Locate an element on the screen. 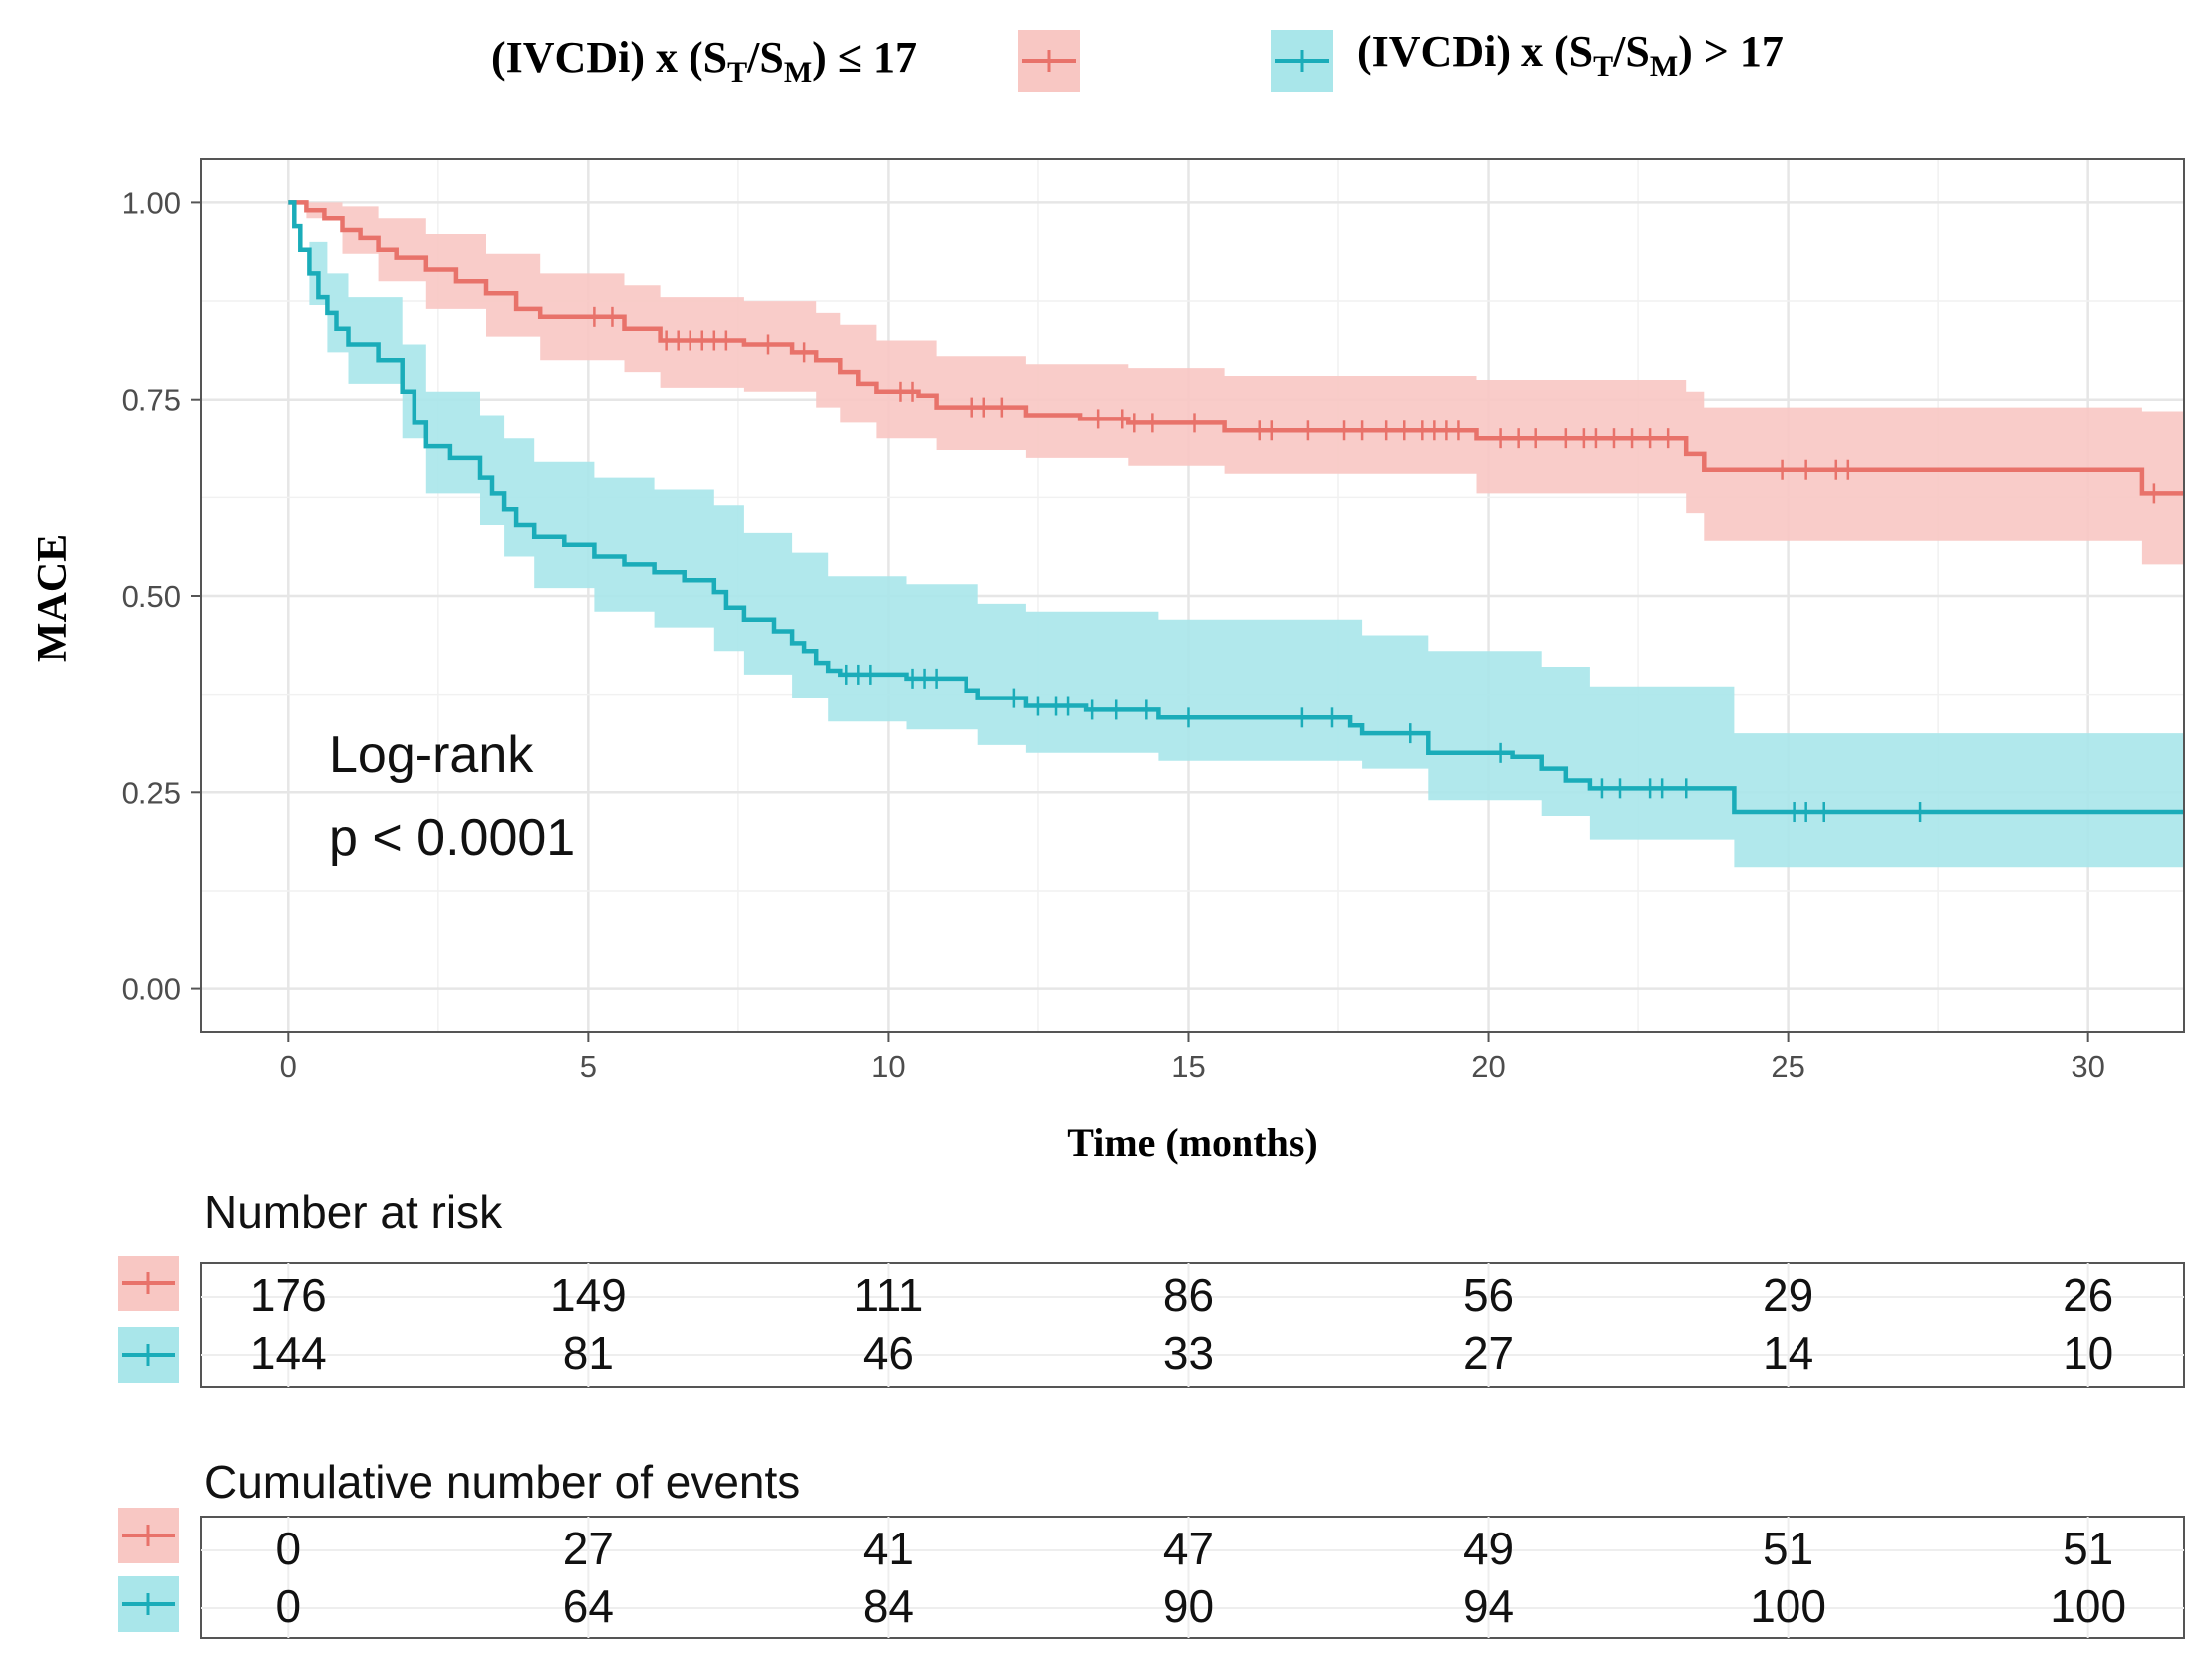  events-table-cell-1-0: 0 is located at coordinates (289, 1606).